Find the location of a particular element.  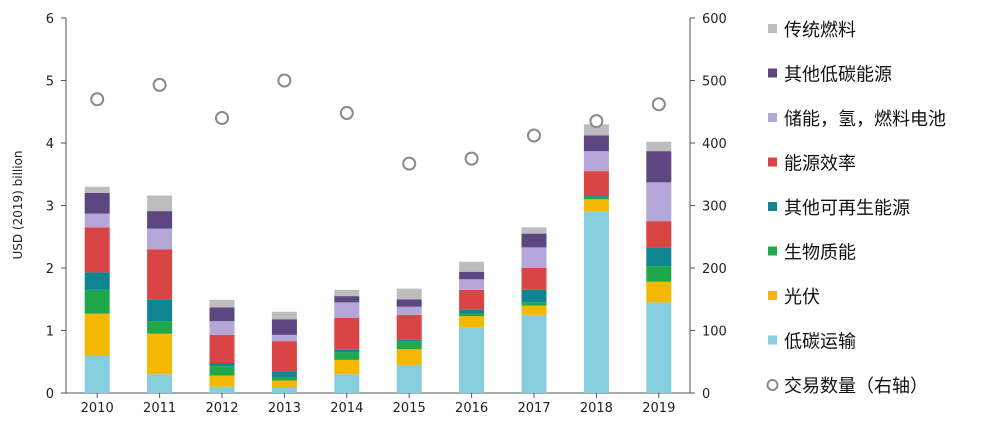

x-tick-label: 2019 is located at coordinates (658, 408).